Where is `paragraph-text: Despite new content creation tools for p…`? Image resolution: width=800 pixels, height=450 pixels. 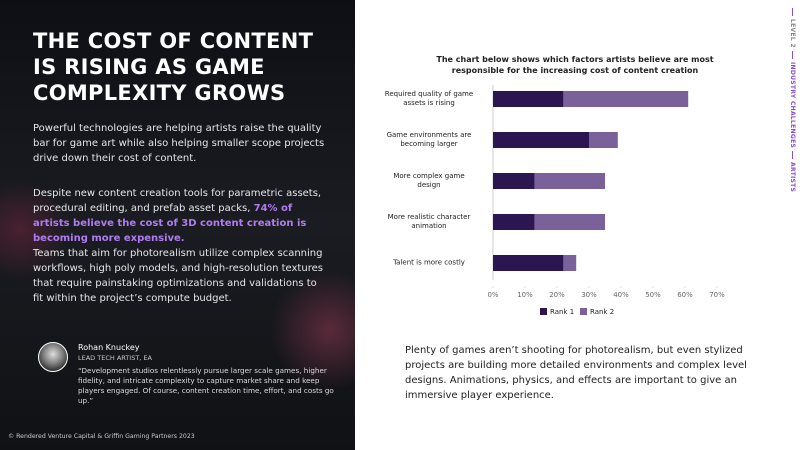
paragraph-text: Despite new content creation tools for p… is located at coordinates (177, 201).